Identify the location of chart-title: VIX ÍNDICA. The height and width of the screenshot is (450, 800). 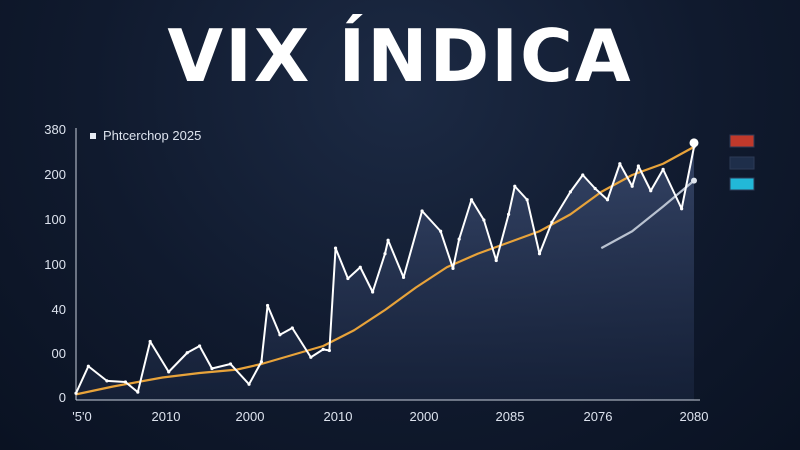
(400, 56).